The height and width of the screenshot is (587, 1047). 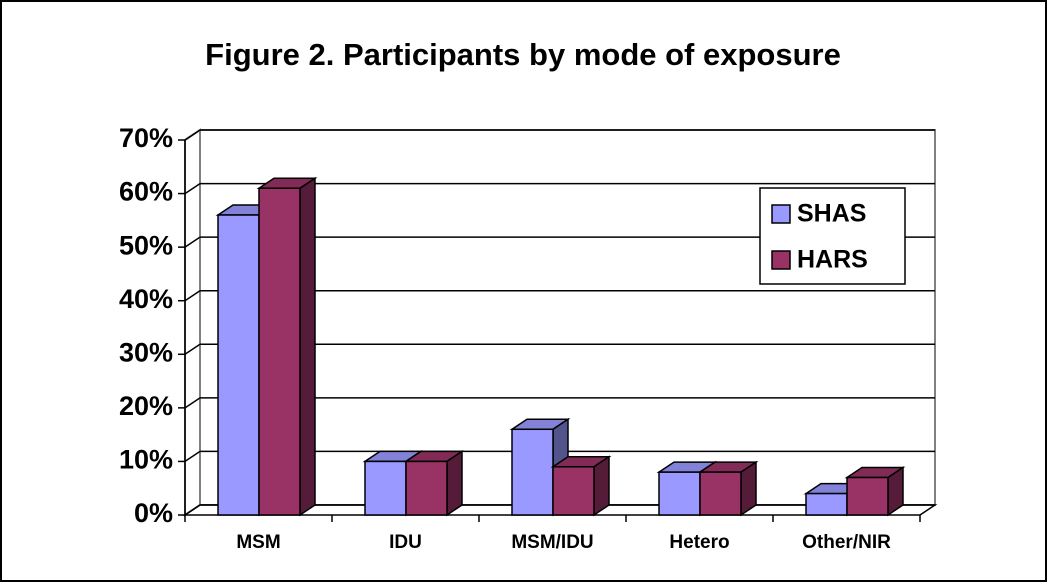 I want to click on y-tick-label: 20%, so click(x=146, y=406).